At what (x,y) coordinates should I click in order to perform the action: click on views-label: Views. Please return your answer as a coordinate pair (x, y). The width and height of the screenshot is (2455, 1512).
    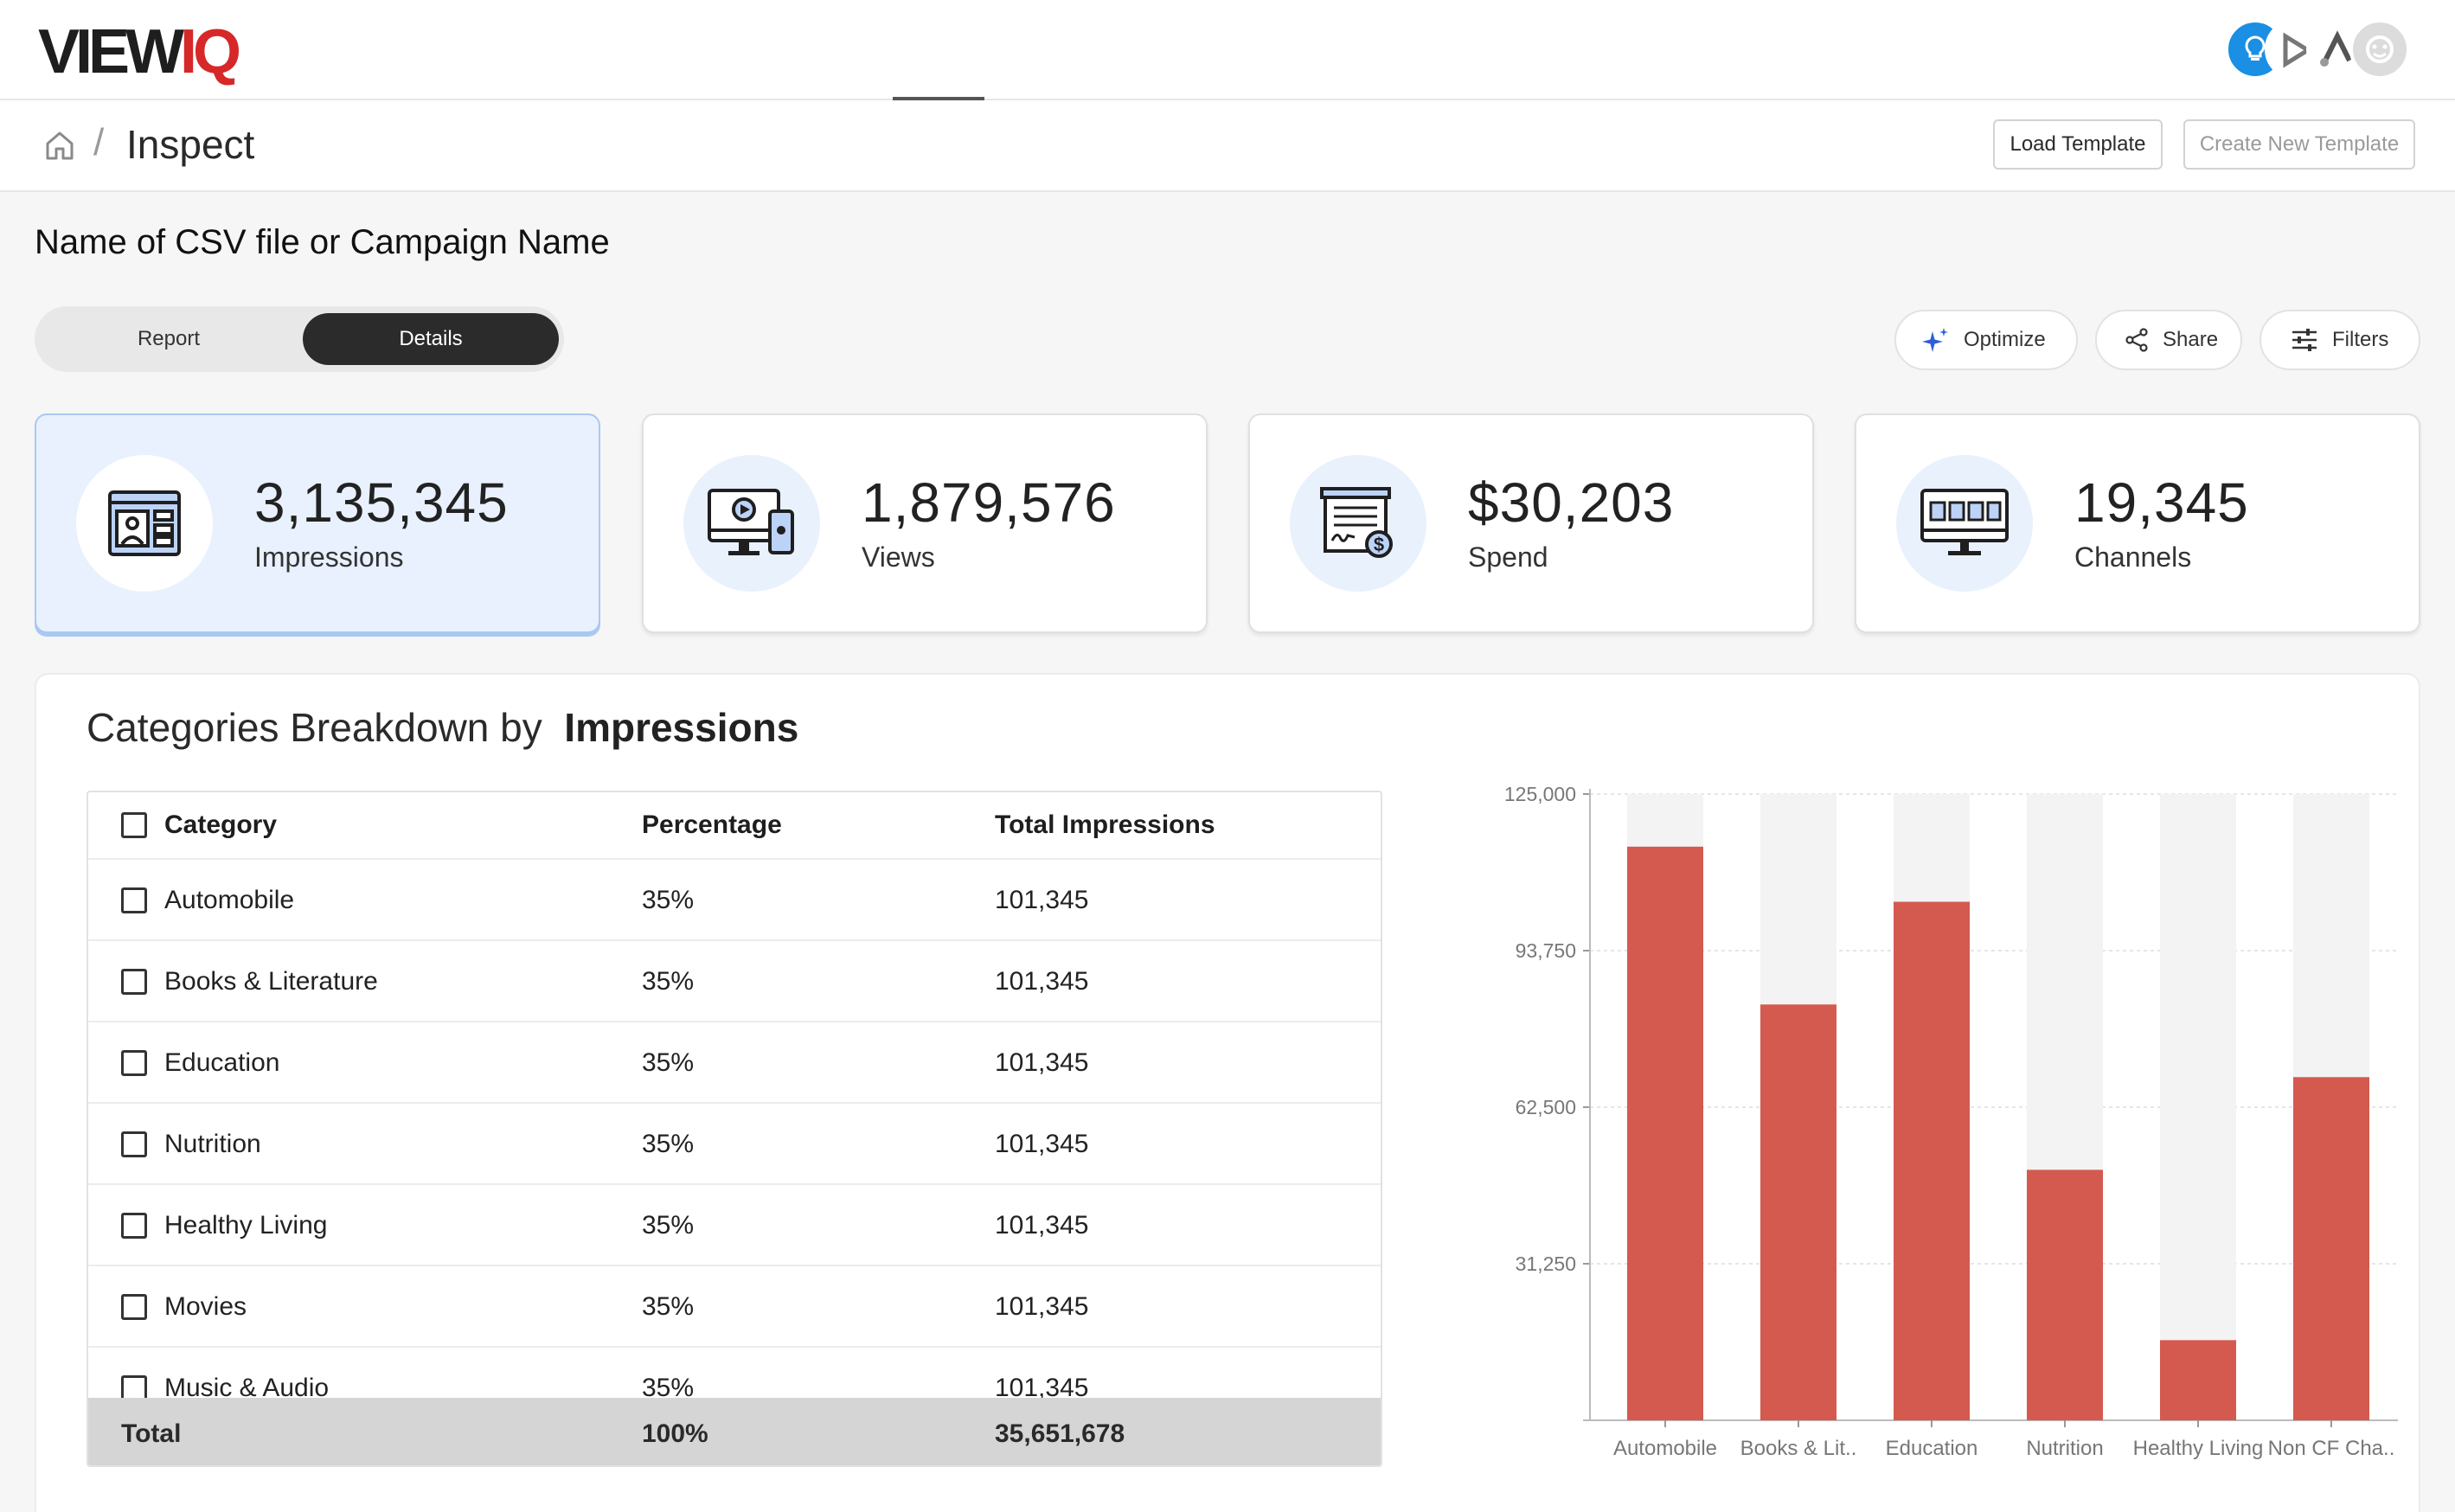
    Looking at the image, I should click on (898, 557).